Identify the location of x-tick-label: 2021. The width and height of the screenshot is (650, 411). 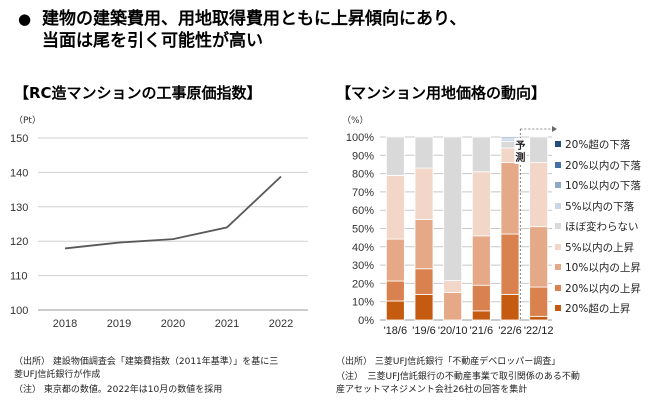
(227, 324).